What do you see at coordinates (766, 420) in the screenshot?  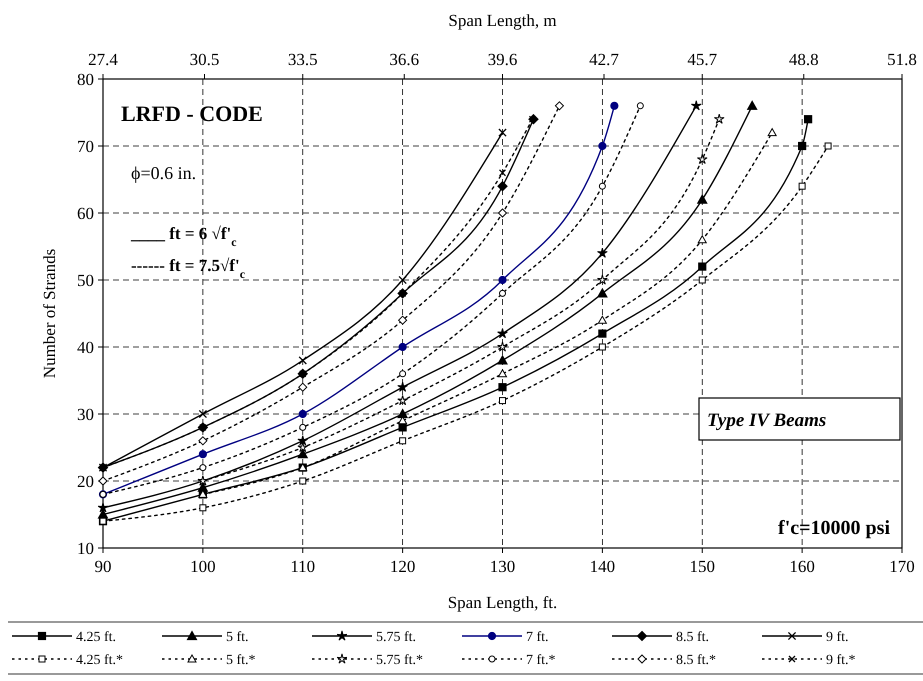 I see `annotation: Type IV Beams` at bounding box center [766, 420].